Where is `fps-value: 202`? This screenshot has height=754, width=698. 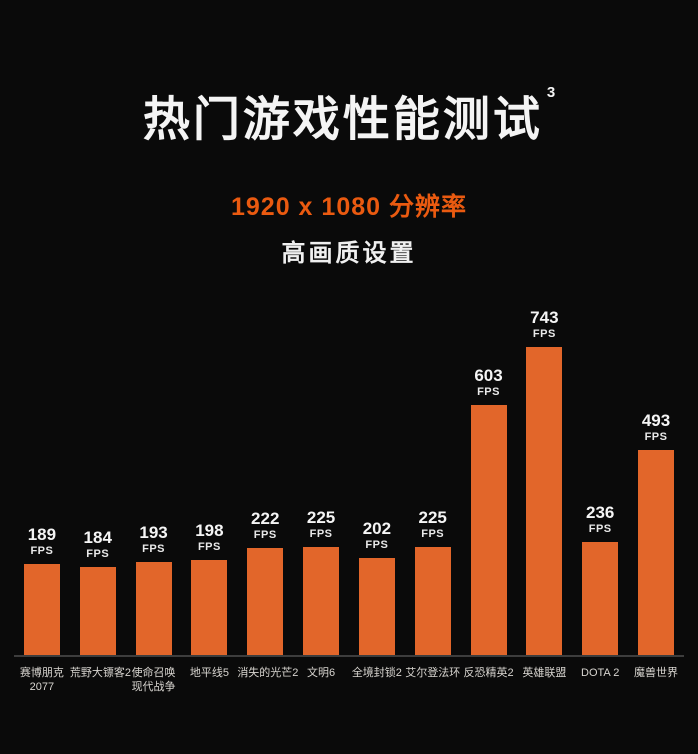 fps-value: 202 is located at coordinates (377, 528).